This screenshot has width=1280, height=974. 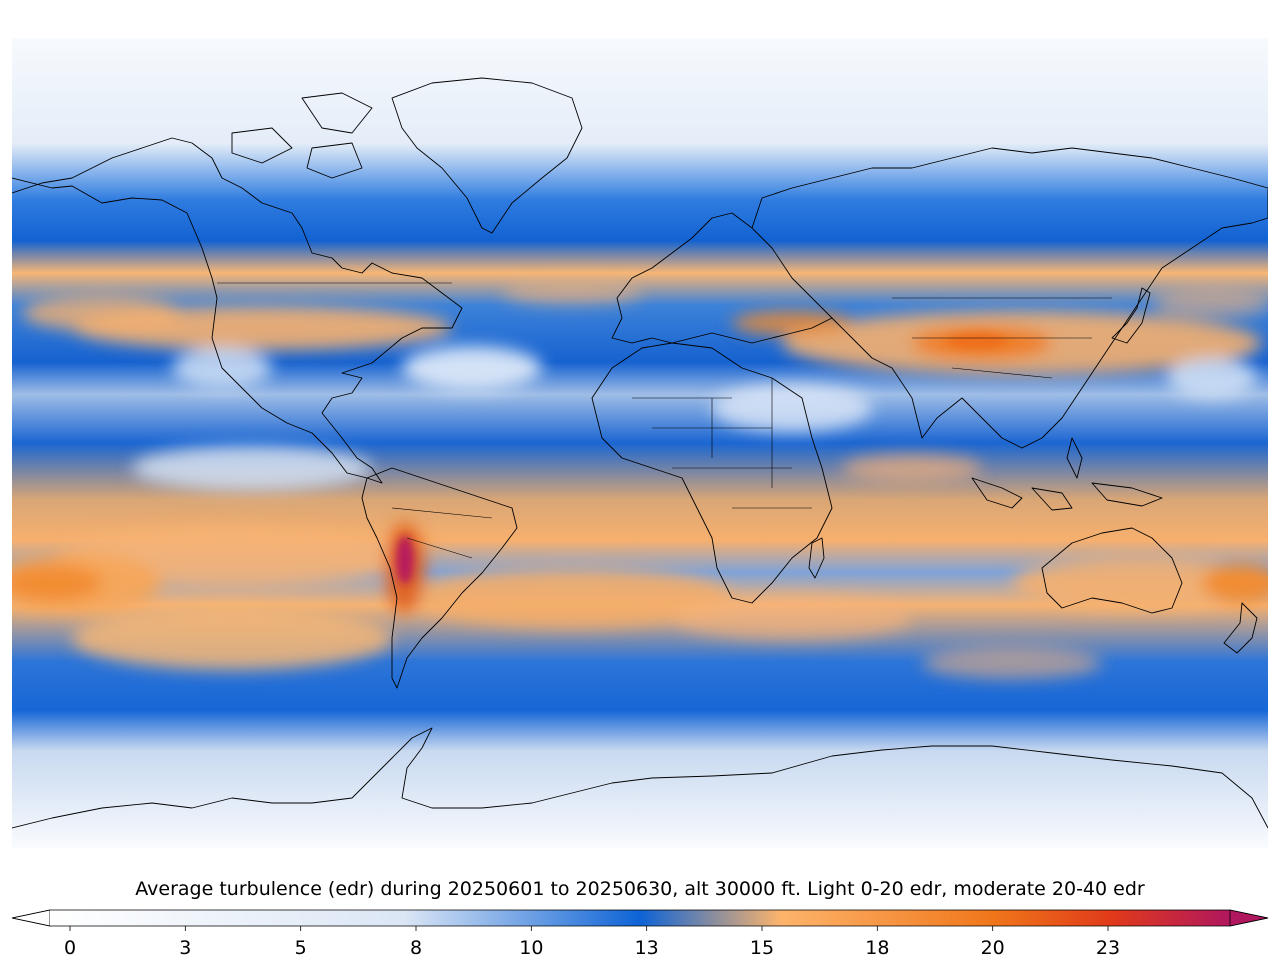 I want to click on colorbar-tick-label: 15, so click(x=762, y=948).